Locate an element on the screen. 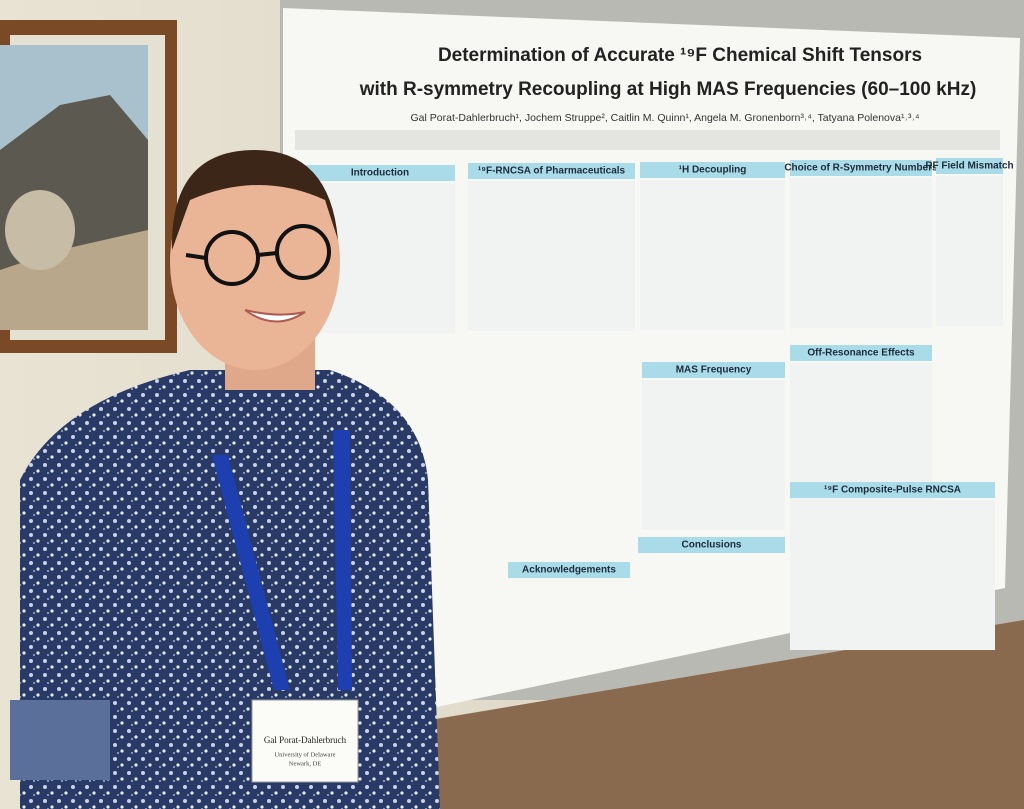 The image size is (1024, 809). section-title: ¹⁹F-RNCSA of Pharmaceuticals is located at coordinates (552, 171).